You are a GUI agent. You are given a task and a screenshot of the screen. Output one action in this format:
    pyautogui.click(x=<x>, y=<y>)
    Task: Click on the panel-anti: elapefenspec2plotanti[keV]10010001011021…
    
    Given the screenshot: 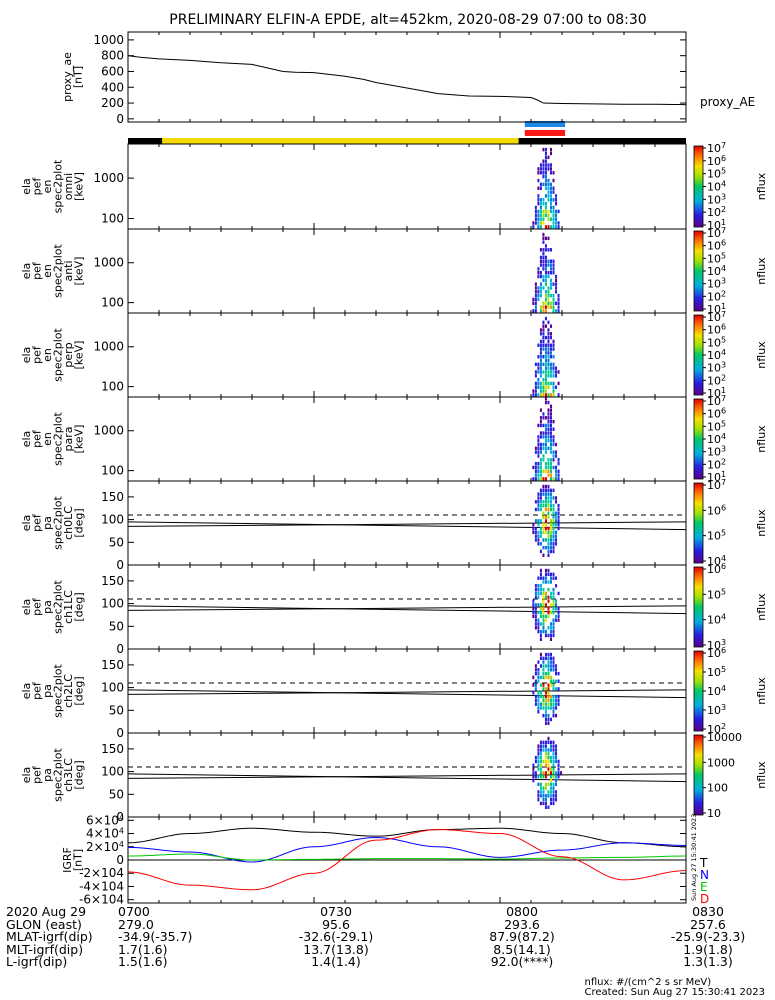 What is the action you would take?
    pyautogui.click(x=394, y=271)
    